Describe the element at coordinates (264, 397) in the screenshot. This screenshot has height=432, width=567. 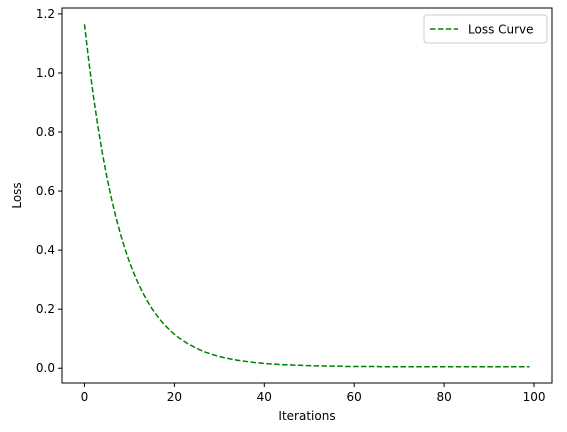
I see `x-tick-label: 40` at that location.